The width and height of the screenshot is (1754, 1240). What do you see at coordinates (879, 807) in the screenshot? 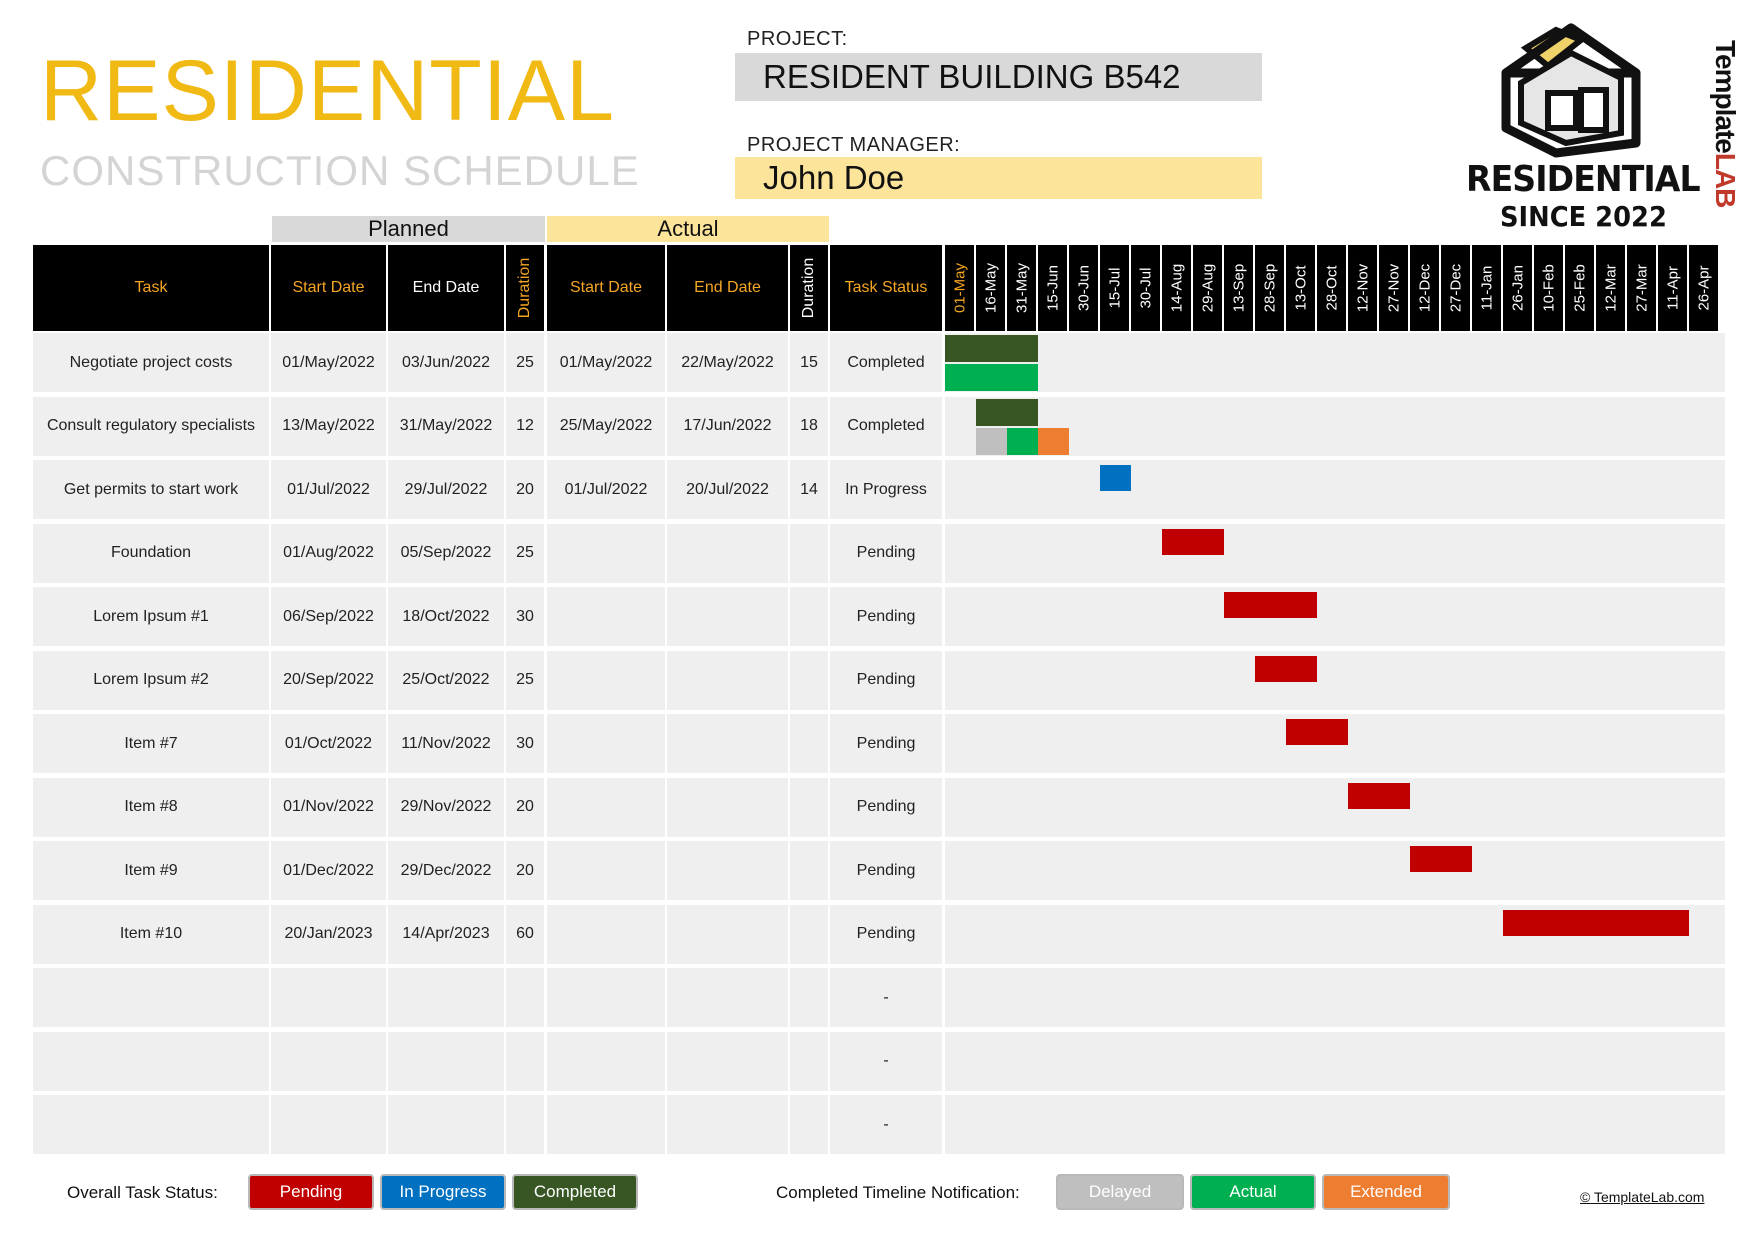
I see `table-row: Item #8 01/Nov/2022 29/Nov/2022 20 Pending` at bounding box center [879, 807].